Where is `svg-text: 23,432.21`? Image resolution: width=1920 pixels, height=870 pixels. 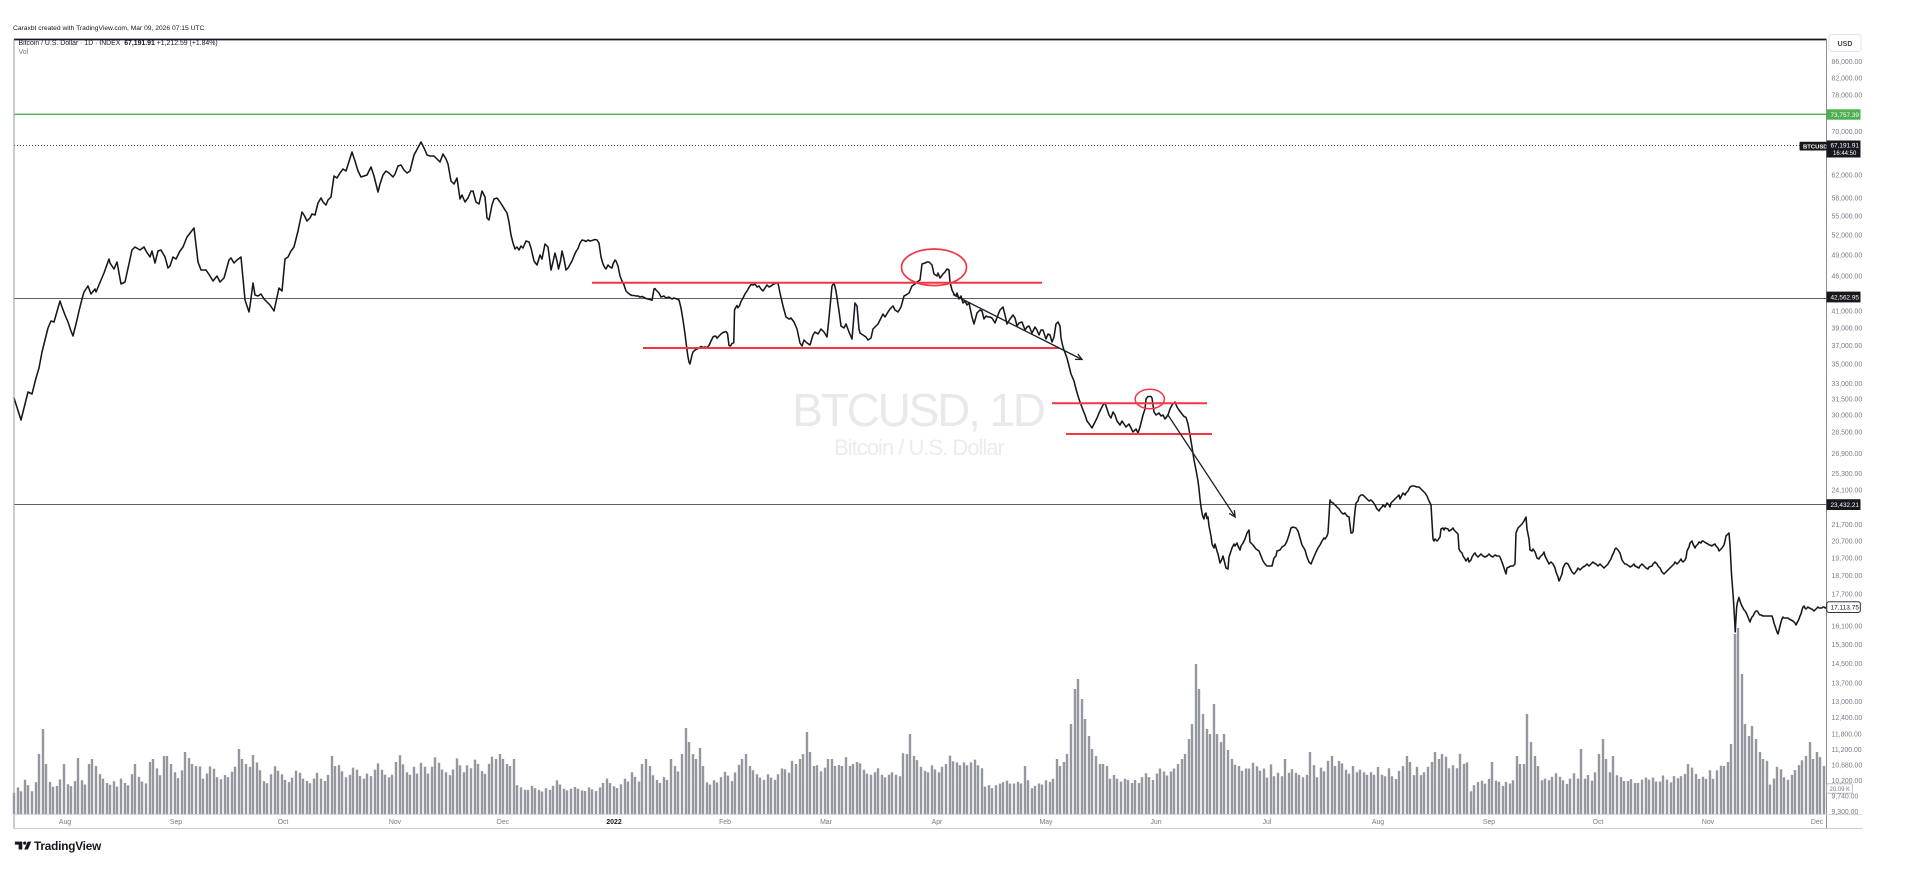 svg-text: 23,432.21 is located at coordinates (1845, 505).